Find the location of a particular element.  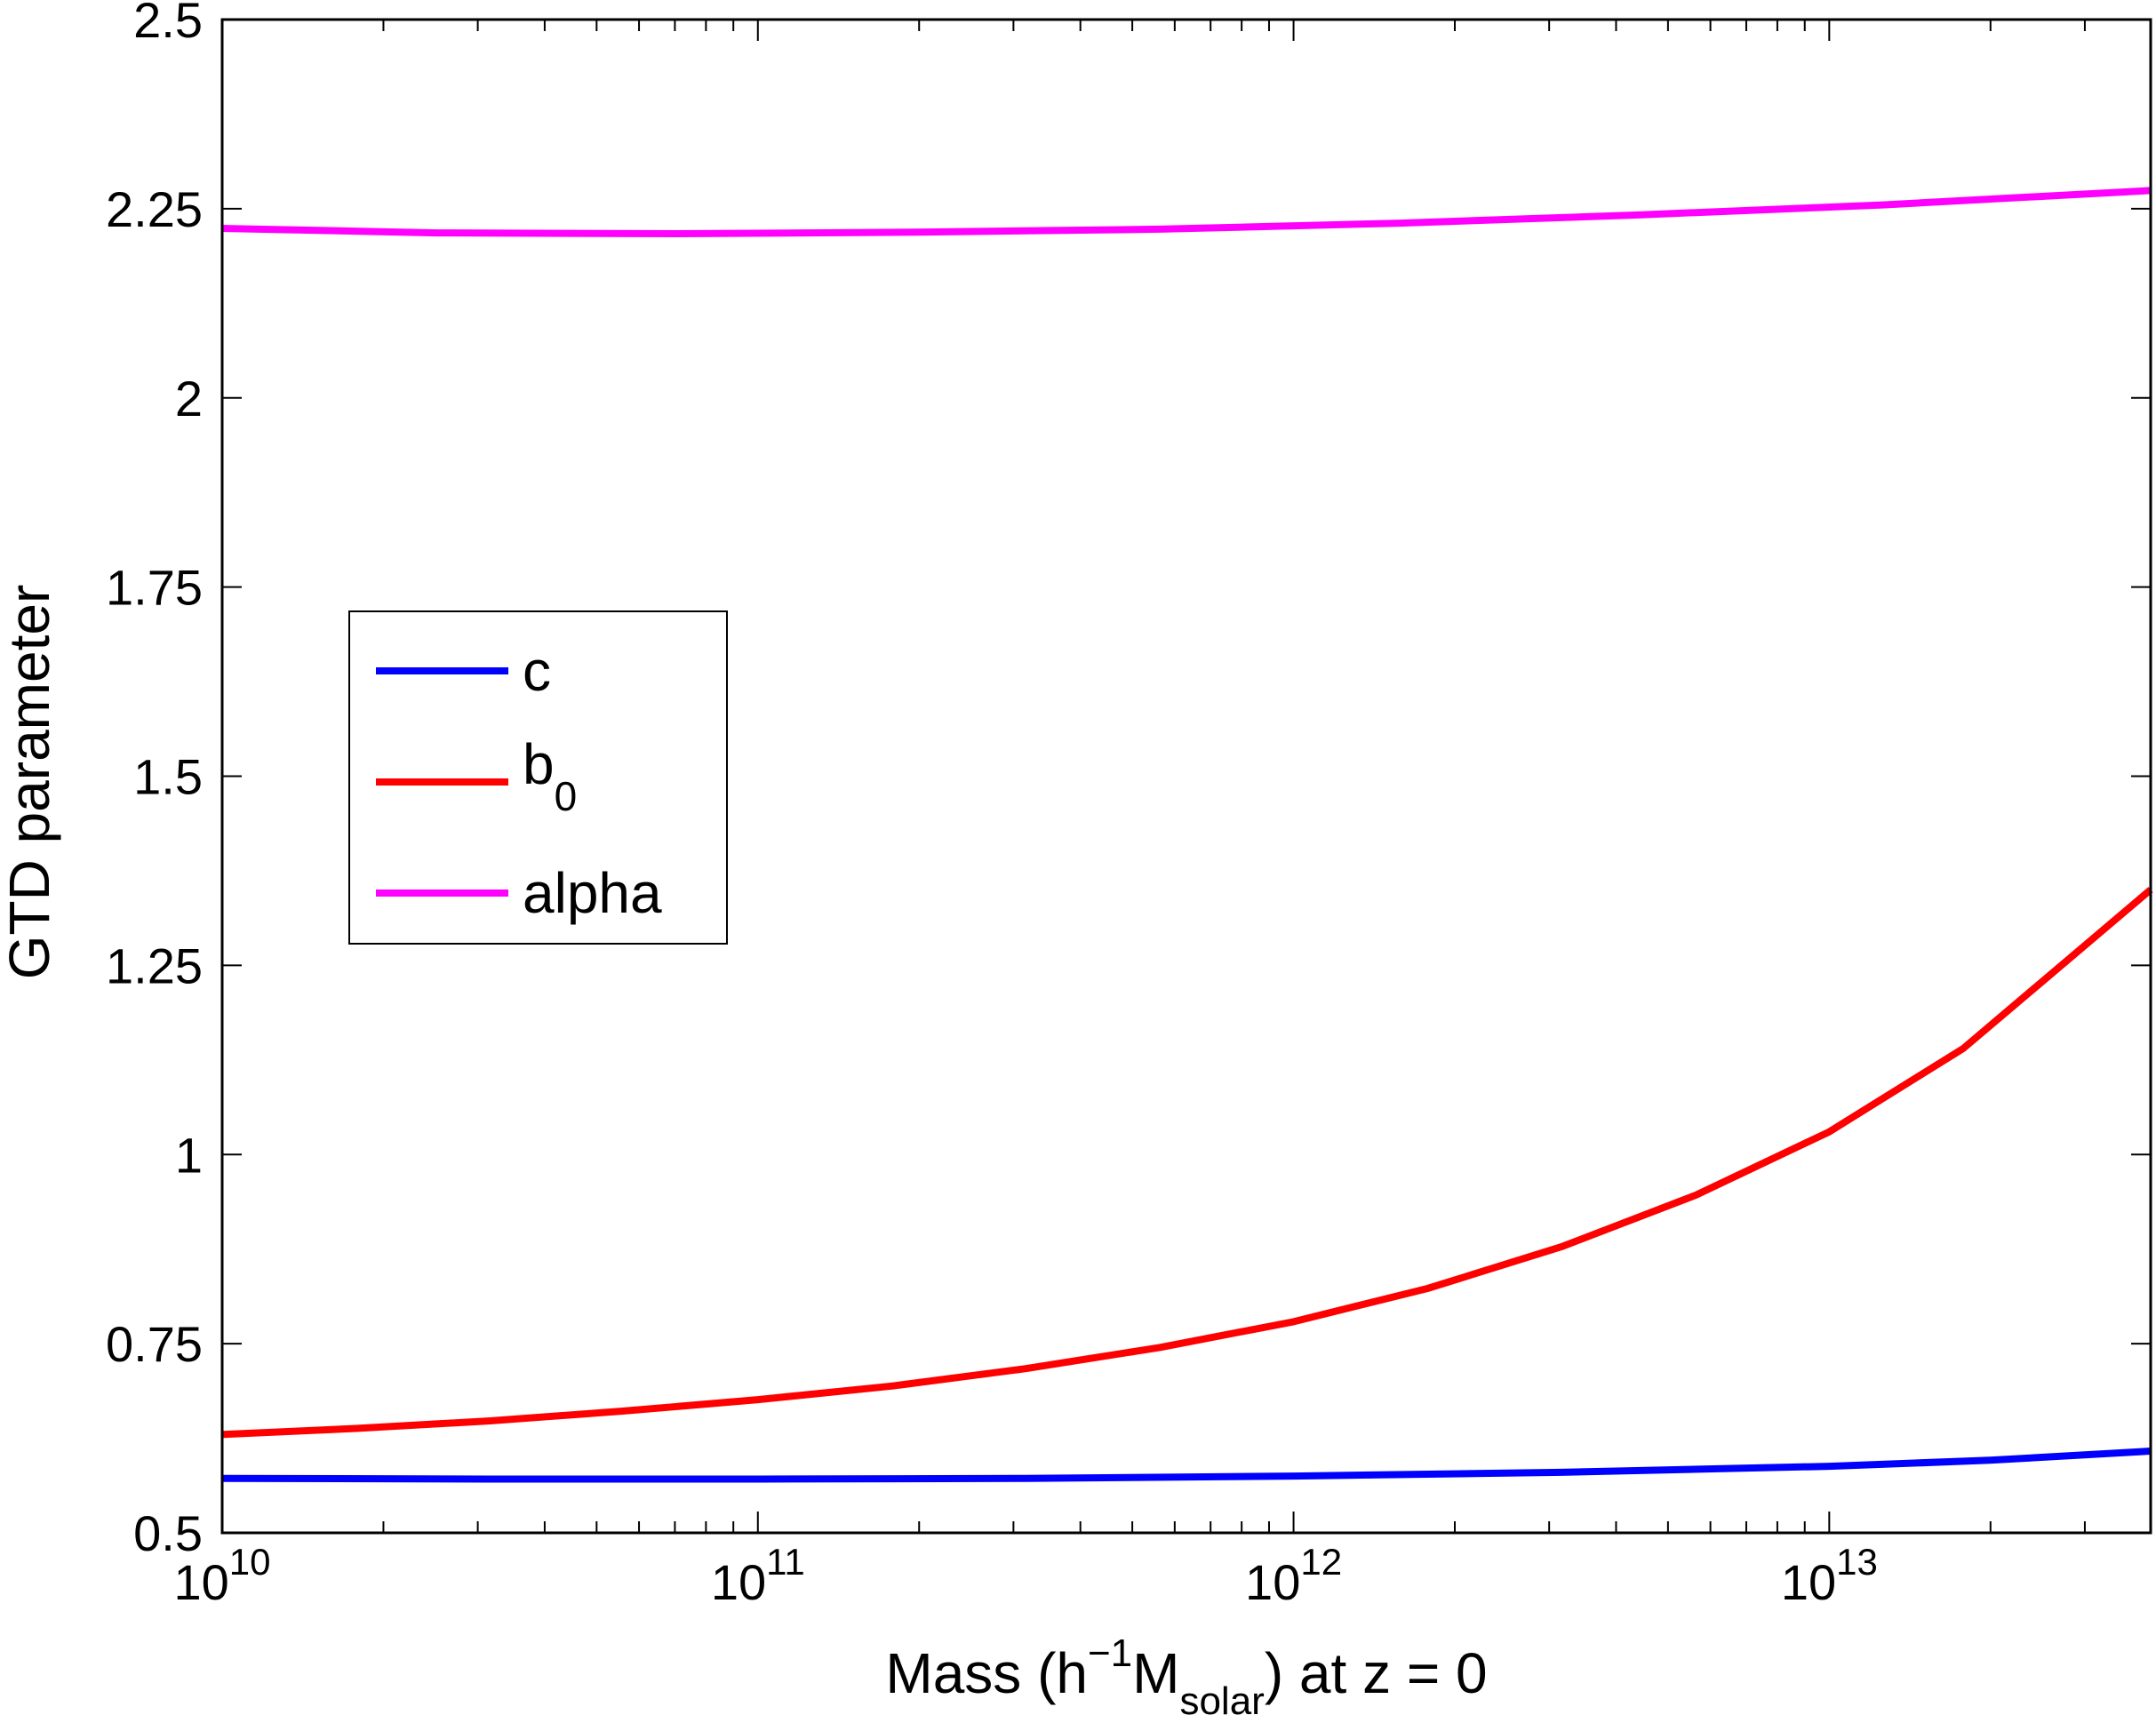

legend-label-alpha: alpha is located at coordinates (592, 893).